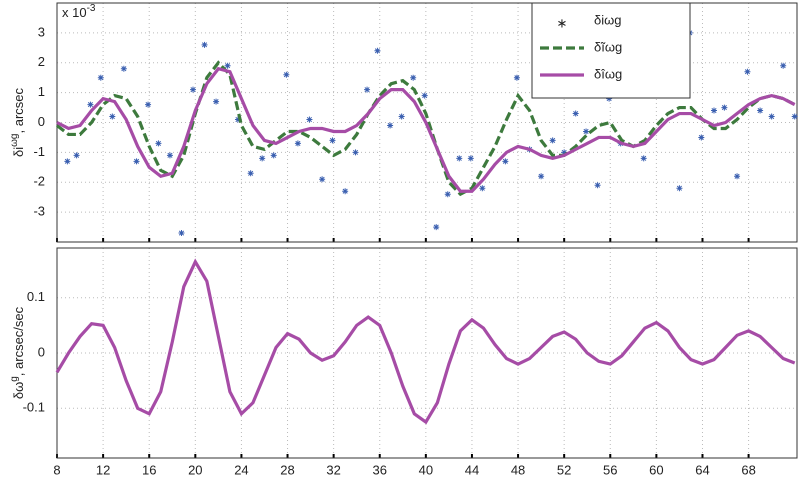 This screenshot has height=483, width=799. I want to click on x-tick-label: 52, so click(564, 469).